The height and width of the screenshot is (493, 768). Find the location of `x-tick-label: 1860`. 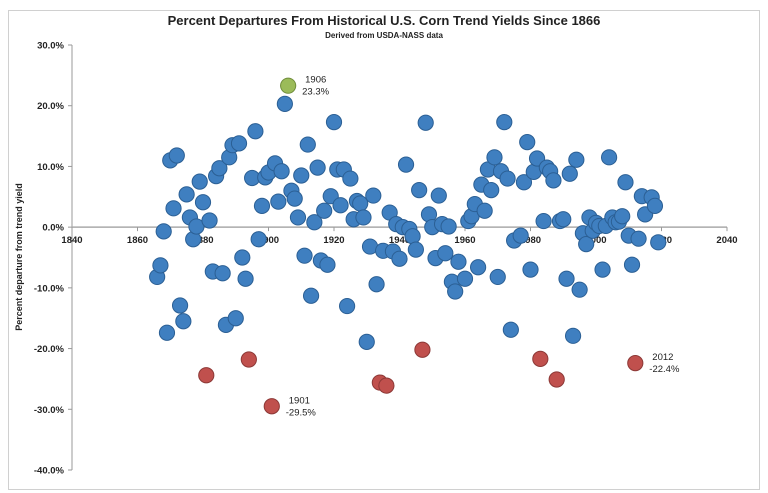

x-tick-label: 1860 is located at coordinates (137, 240).